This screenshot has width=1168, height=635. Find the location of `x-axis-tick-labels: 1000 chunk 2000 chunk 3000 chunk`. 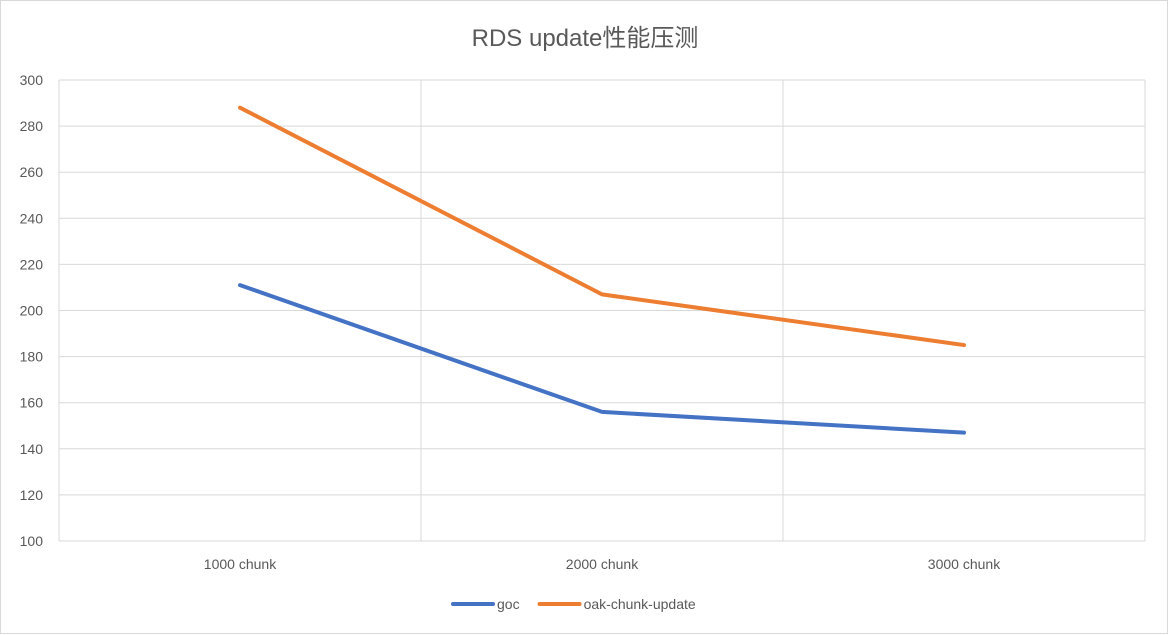

x-axis-tick-labels: 1000 chunk 2000 chunk 3000 chunk is located at coordinates (602, 564).